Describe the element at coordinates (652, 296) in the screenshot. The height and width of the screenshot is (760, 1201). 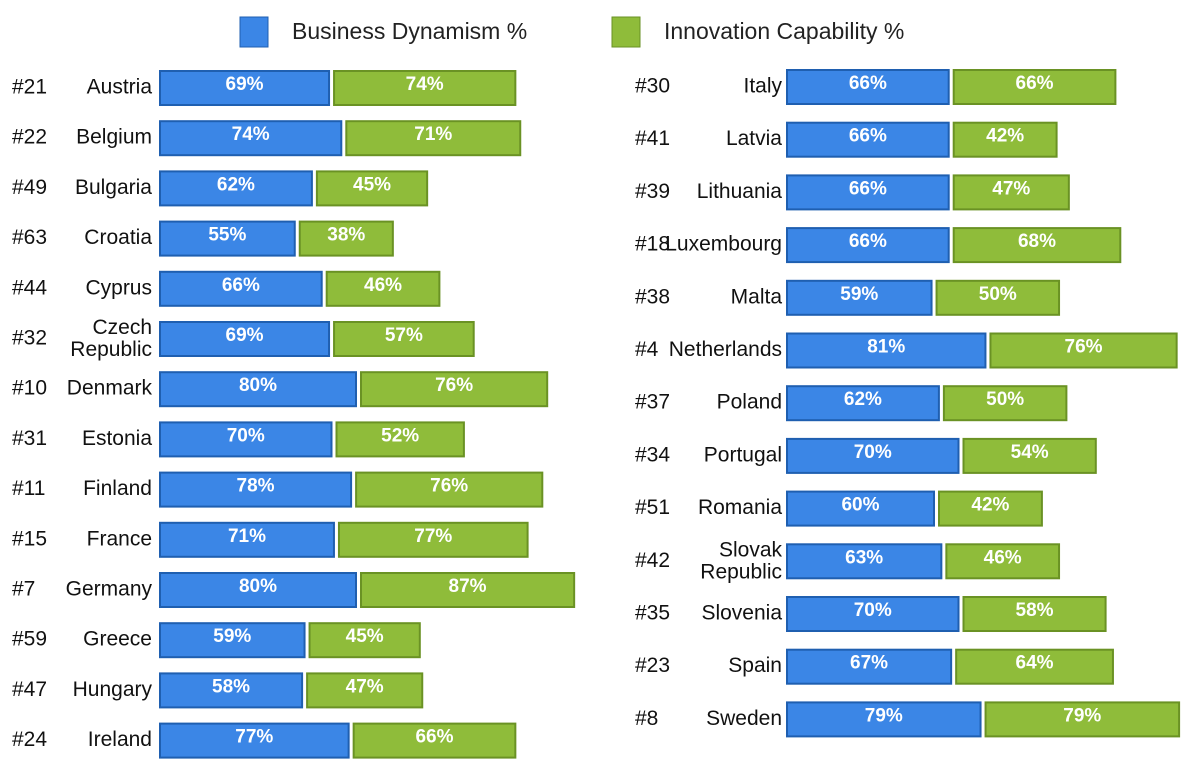
I see `rank: #38` at that location.